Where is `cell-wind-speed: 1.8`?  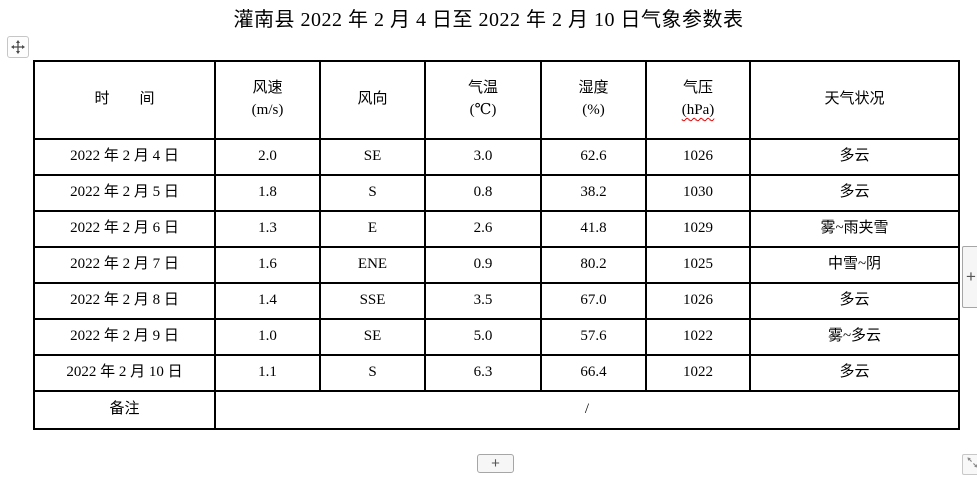 cell-wind-speed: 1.8 is located at coordinates (267, 193).